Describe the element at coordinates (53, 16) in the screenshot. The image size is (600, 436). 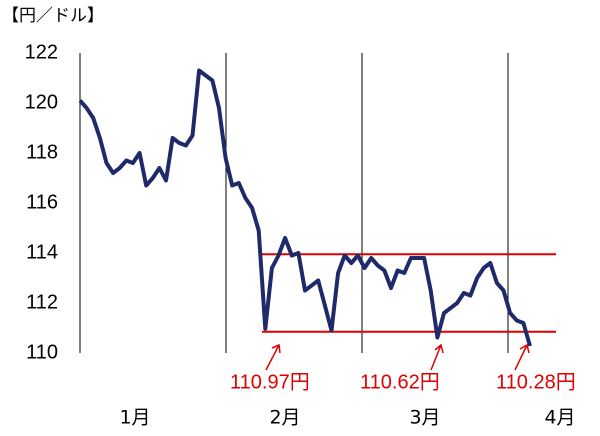
I see `y-axis-label: 【円／ドル】` at that location.